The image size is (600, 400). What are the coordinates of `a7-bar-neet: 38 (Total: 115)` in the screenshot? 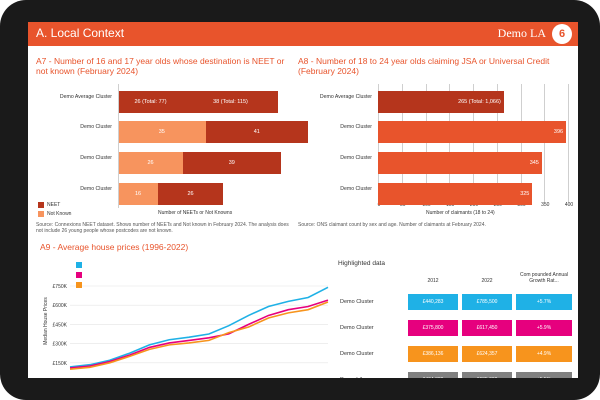 It's located at (230, 102).